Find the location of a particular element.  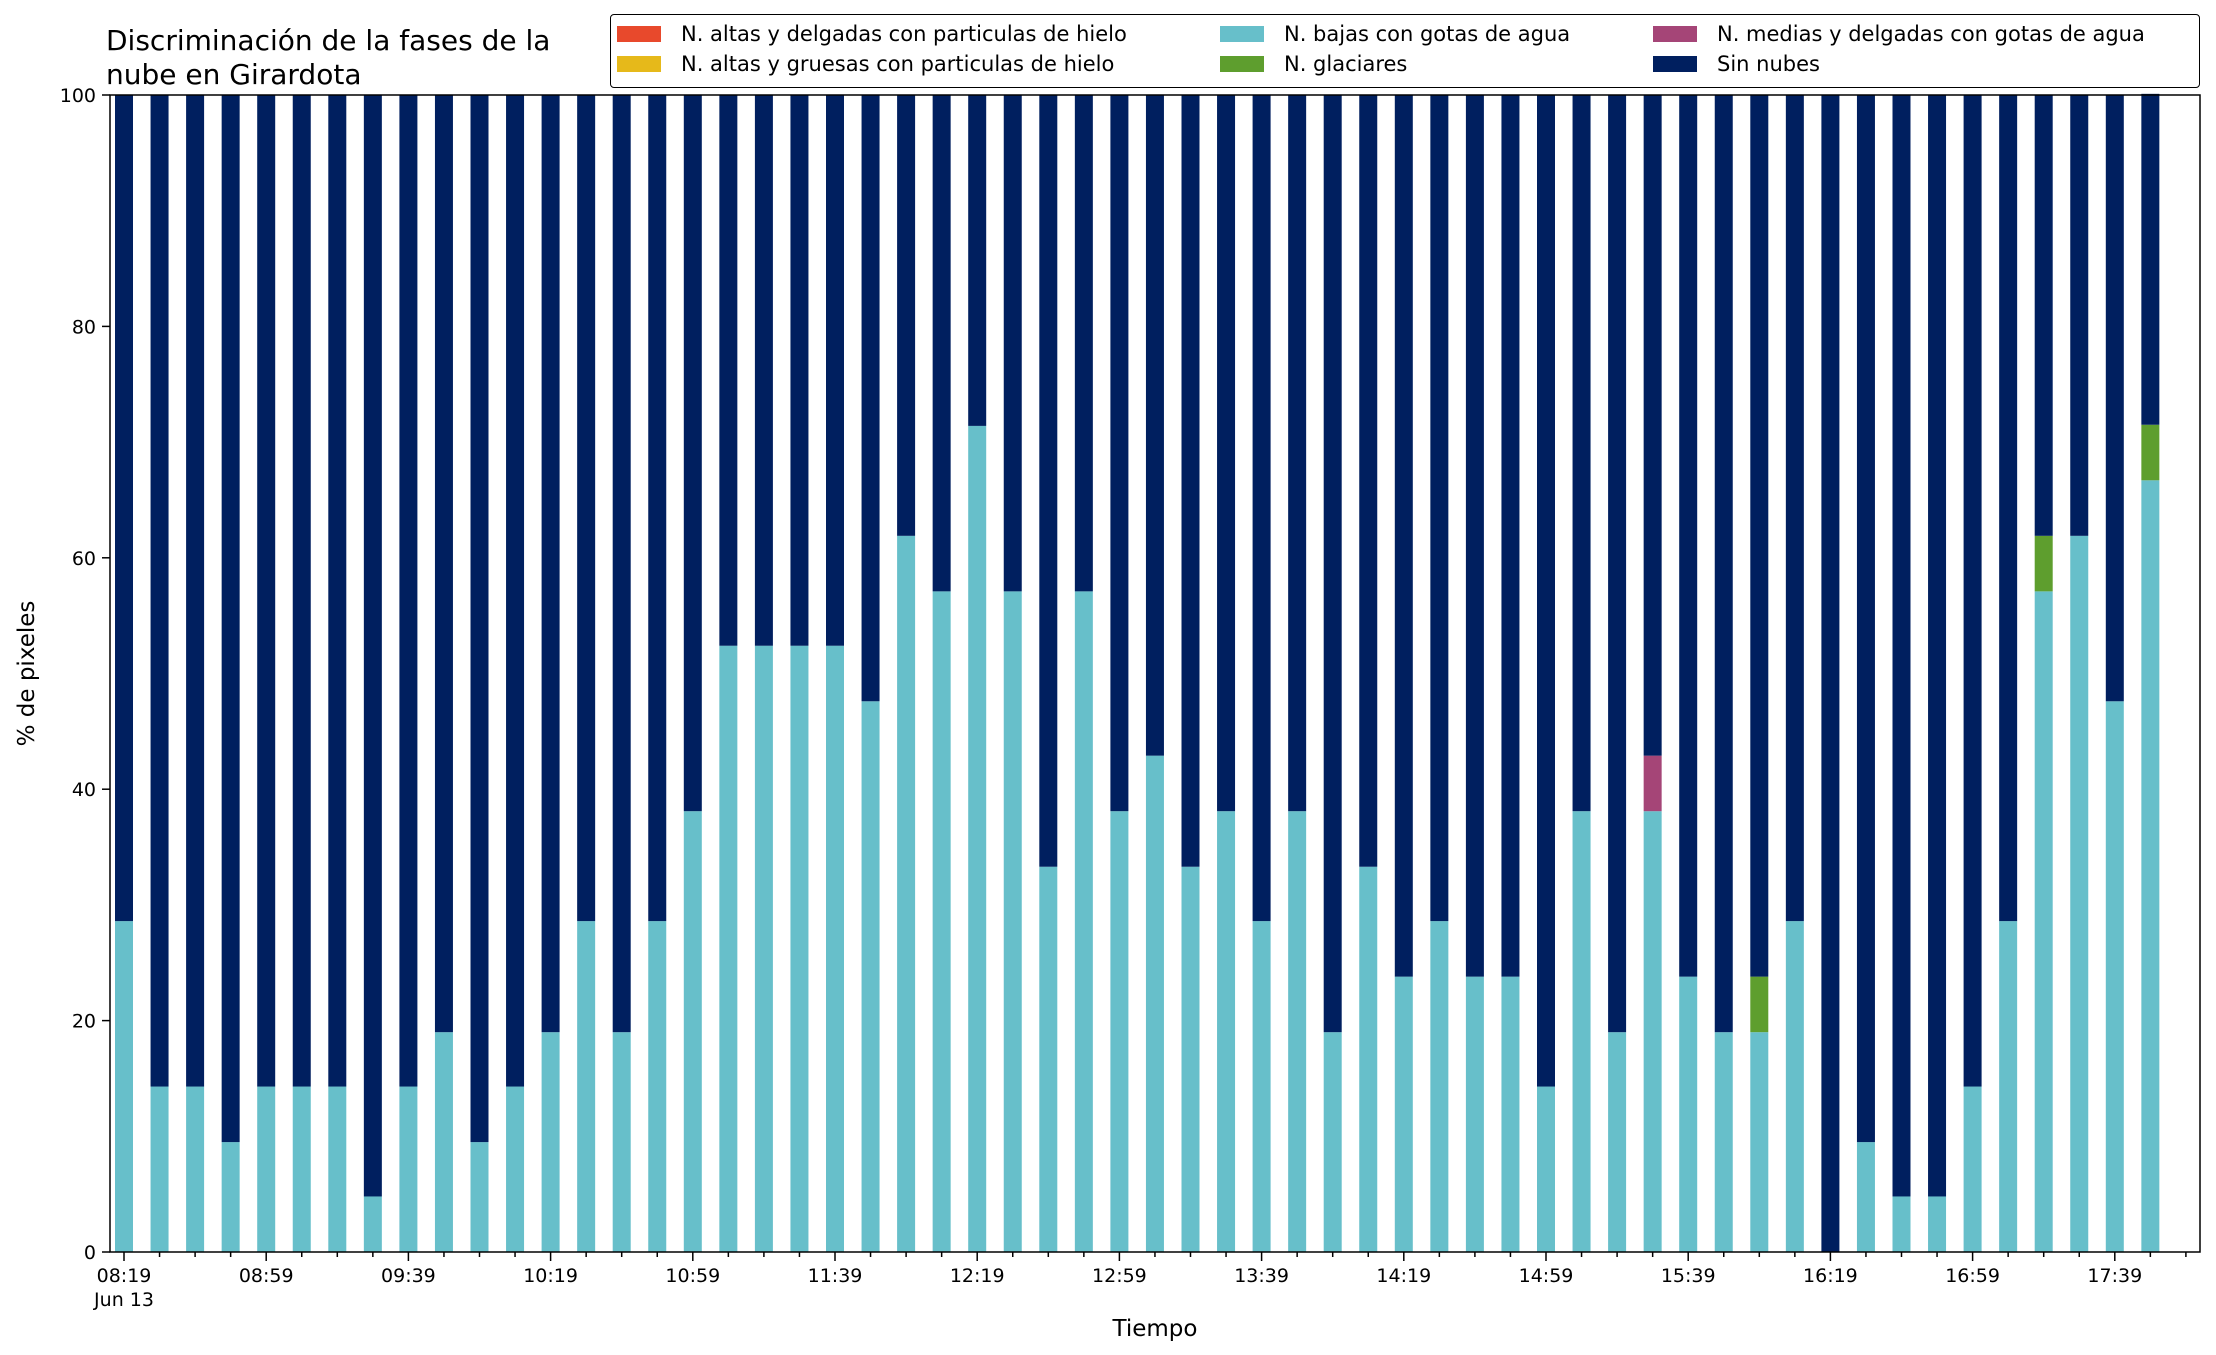

y-tick-label: 80 is located at coordinates (84, 327).